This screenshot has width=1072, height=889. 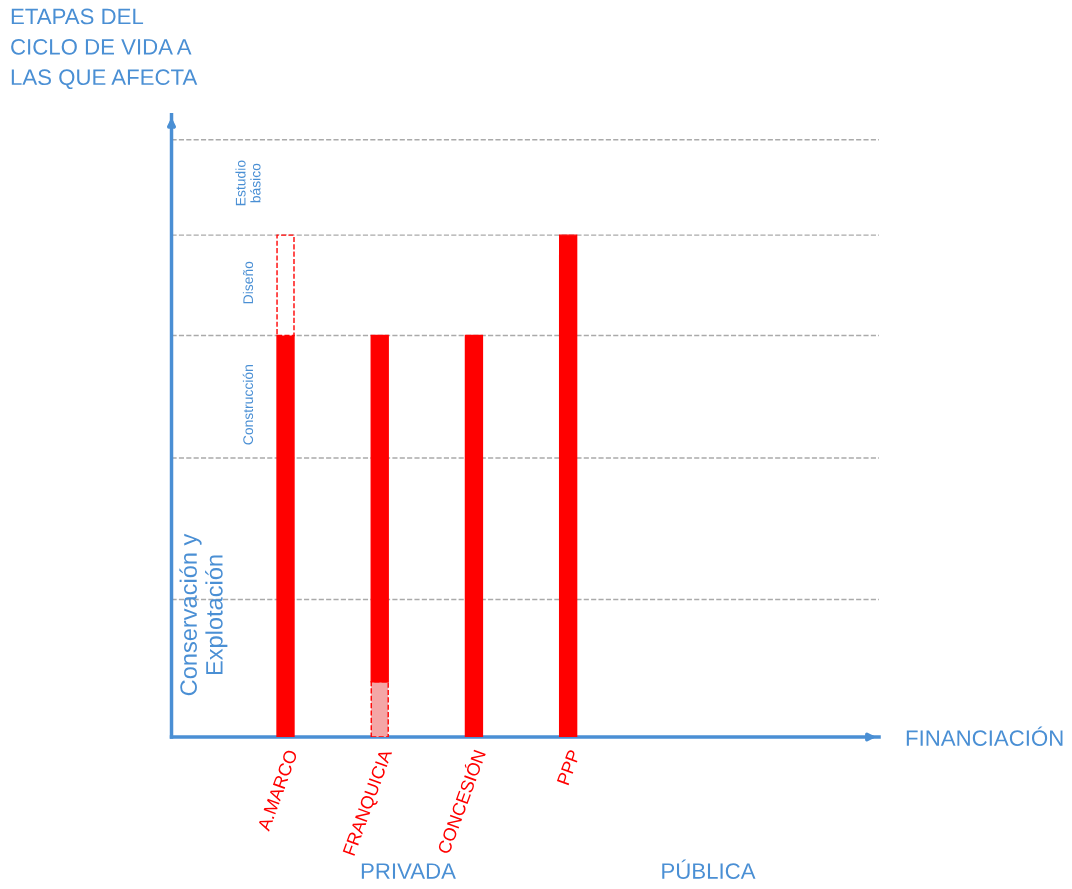 I want to click on annotation: Construcción, so click(x=248, y=405).